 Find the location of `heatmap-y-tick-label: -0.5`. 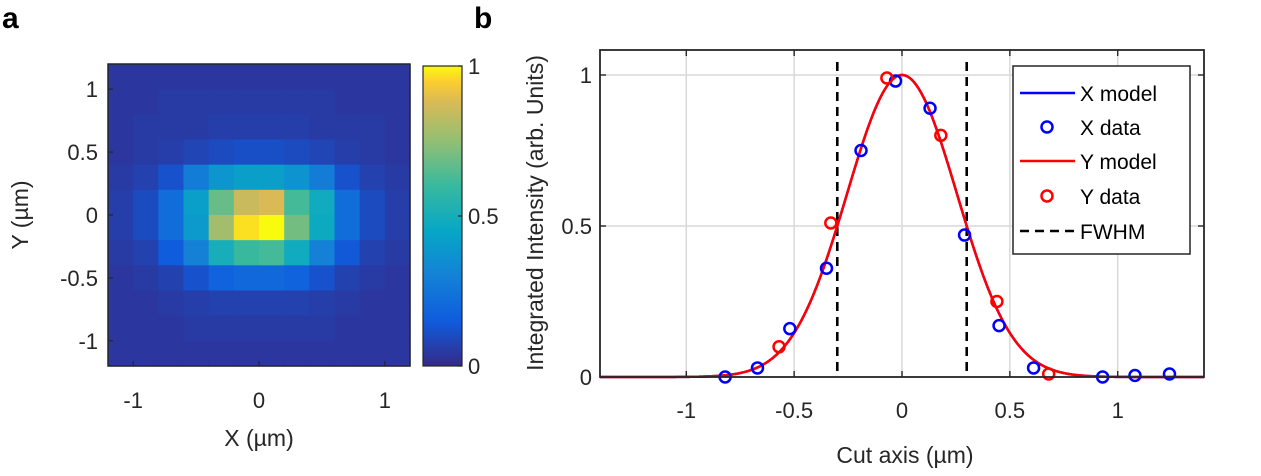

heatmap-y-tick-label: -0.5 is located at coordinates (79, 278).